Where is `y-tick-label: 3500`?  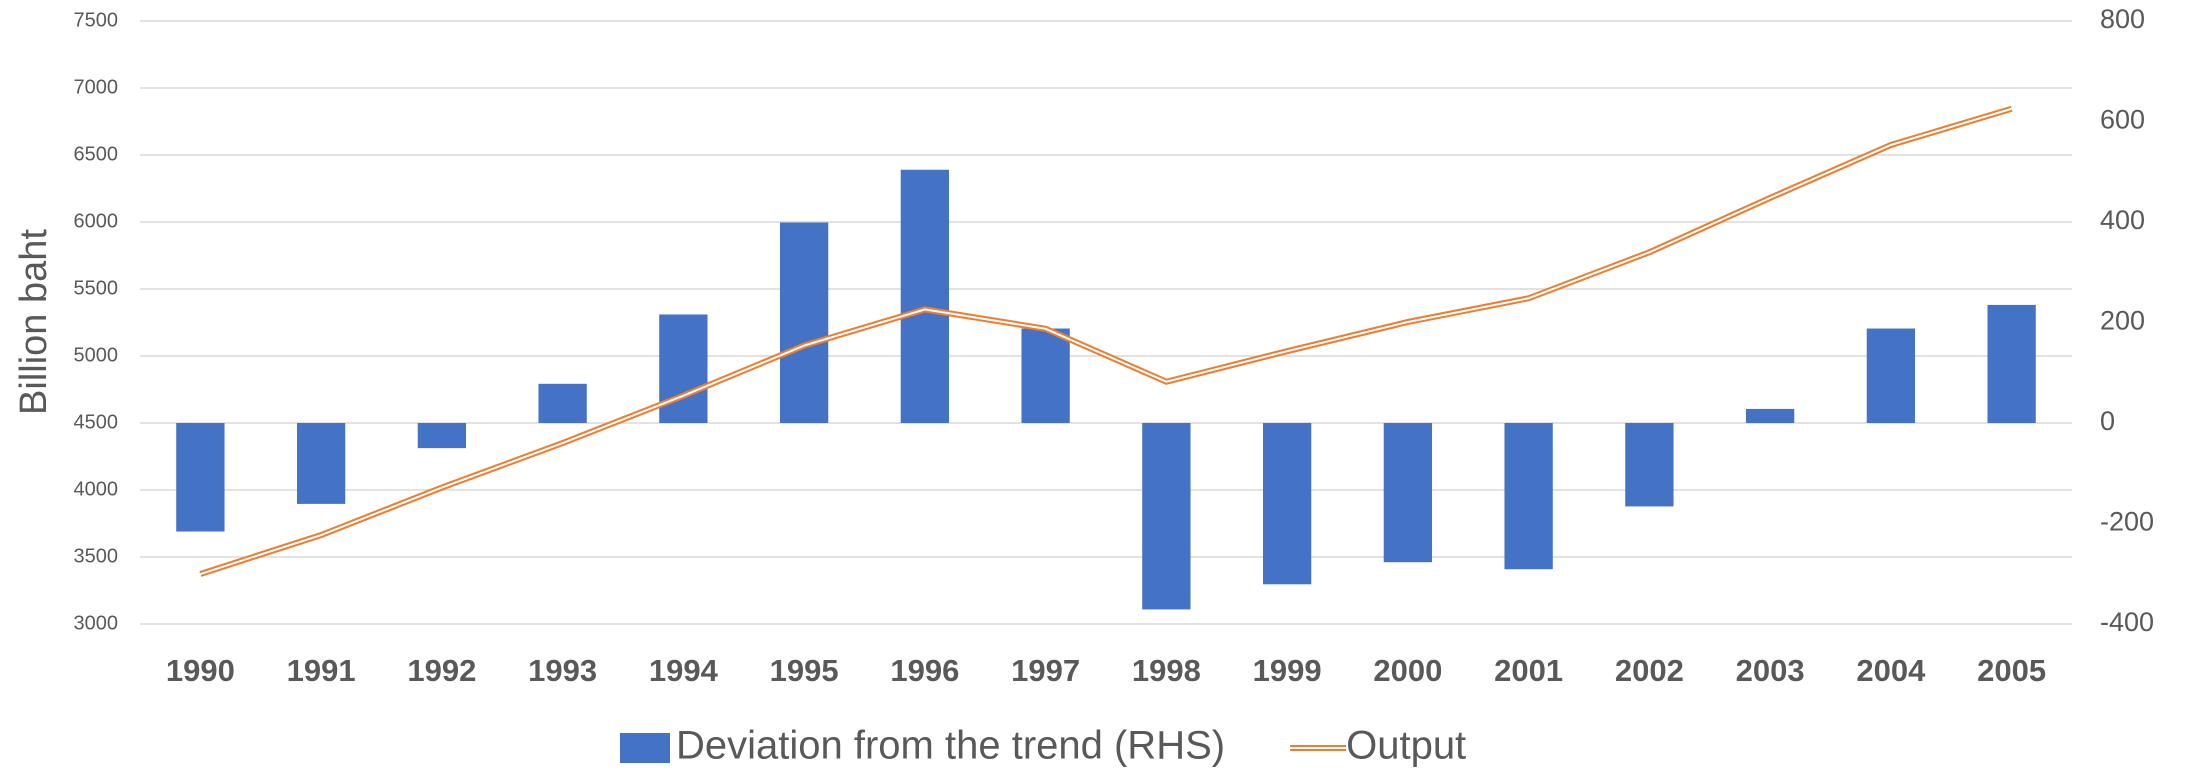 y-tick-label: 3500 is located at coordinates (96, 556).